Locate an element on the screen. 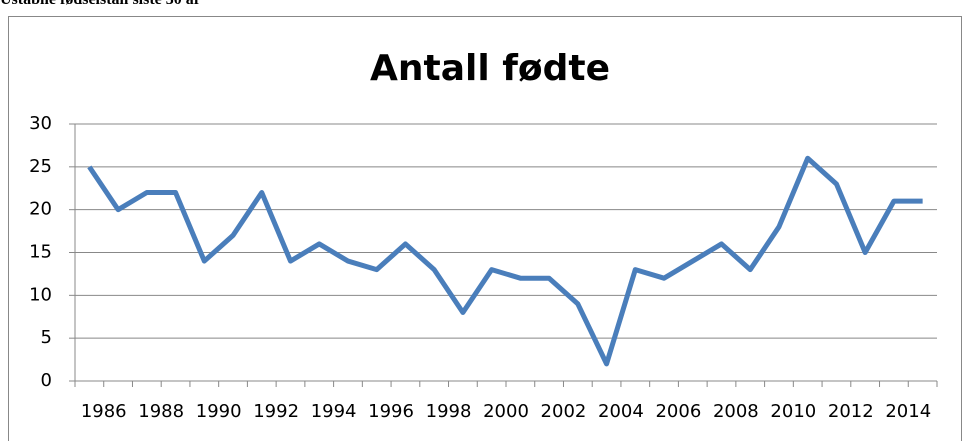  x-tick-label: 2006 is located at coordinates (678, 411).